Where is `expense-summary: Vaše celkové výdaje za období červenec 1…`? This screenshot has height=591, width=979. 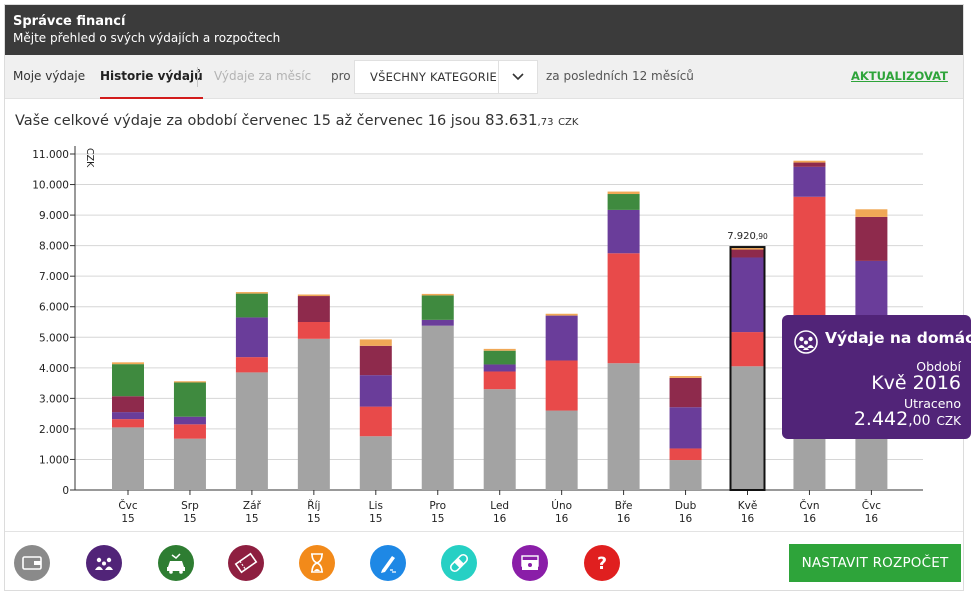
expense-summary: Vaše celkové výdaje za období červenec 1… is located at coordinates (296, 120).